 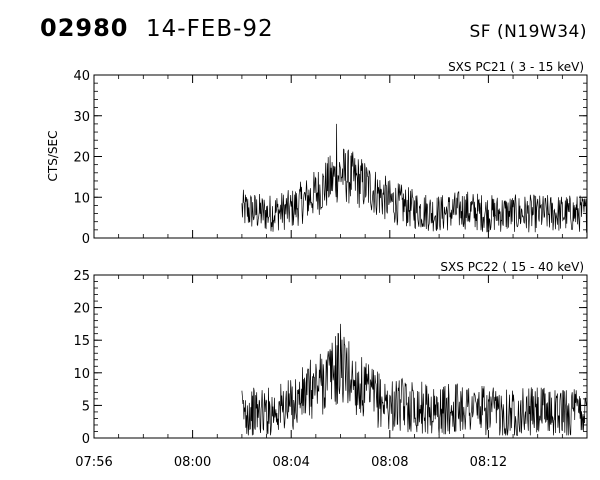 I want to click on y-axis-label: CTS/SEC, so click(x=53, y=156).